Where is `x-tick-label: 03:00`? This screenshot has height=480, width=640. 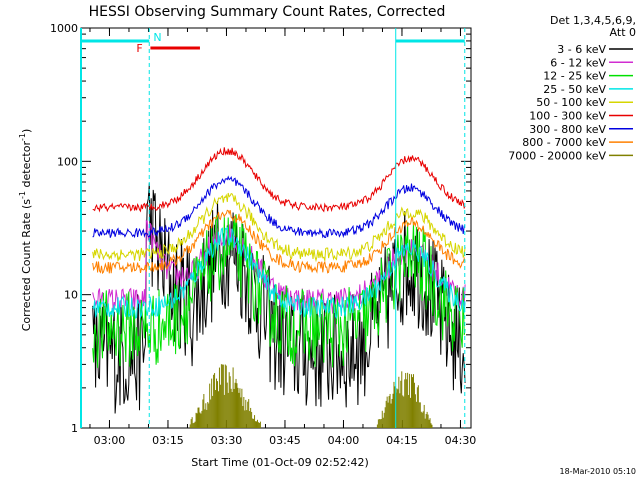
x-tick-label: 03:00 is located at coordinates (110, 440).